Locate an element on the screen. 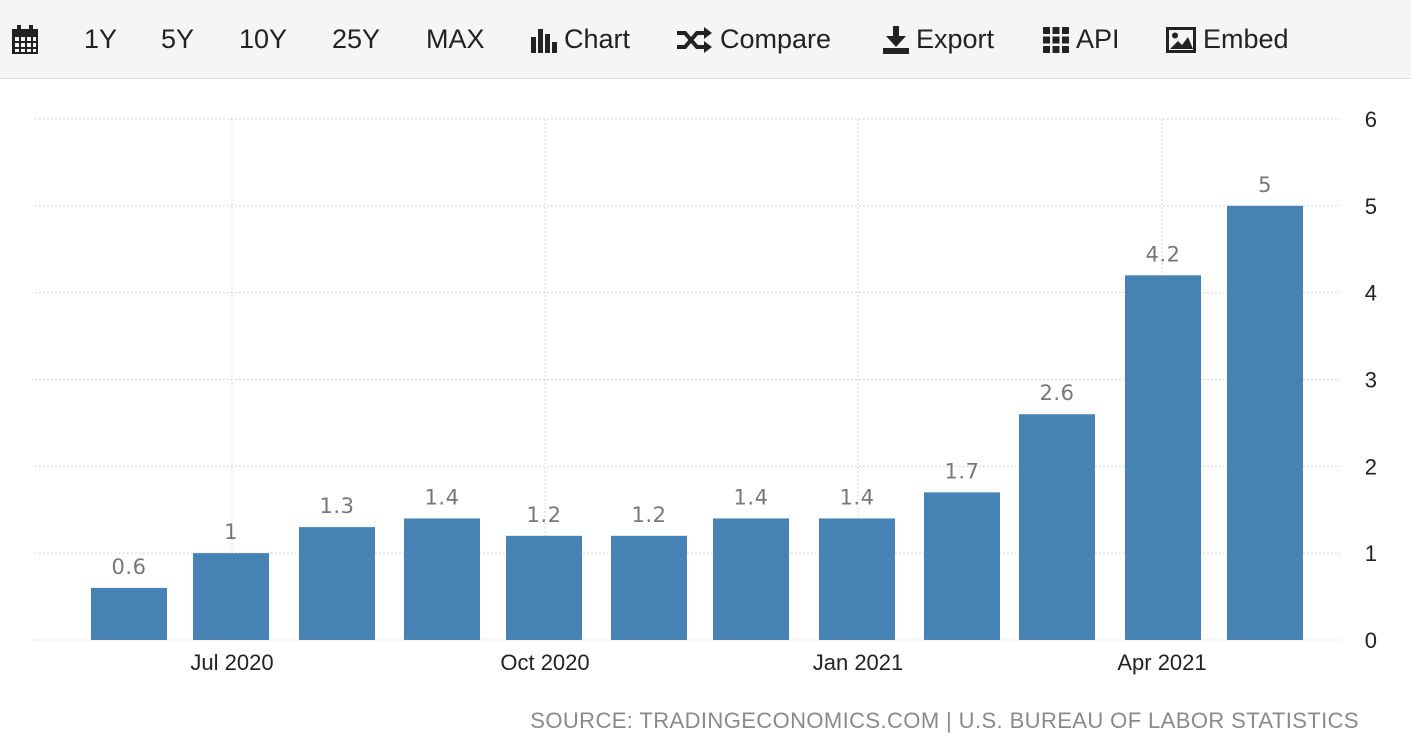 This screenshot has width=1411, height=747. api-label: API is located at coordinates (1098, 39).